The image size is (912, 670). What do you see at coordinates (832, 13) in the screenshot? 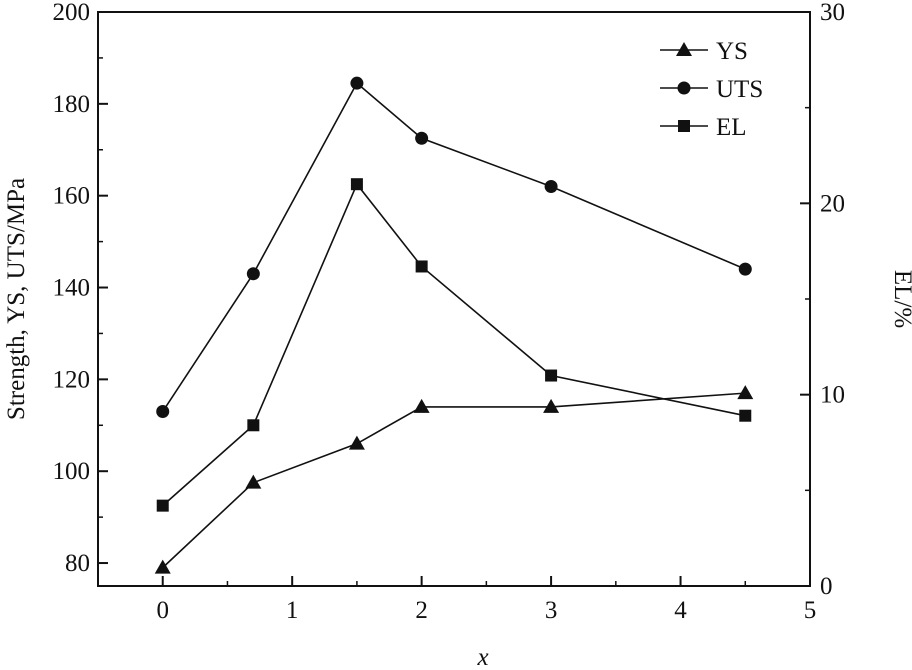
I see `right-y-tick-label: 30` at bounding box center [832, 13].